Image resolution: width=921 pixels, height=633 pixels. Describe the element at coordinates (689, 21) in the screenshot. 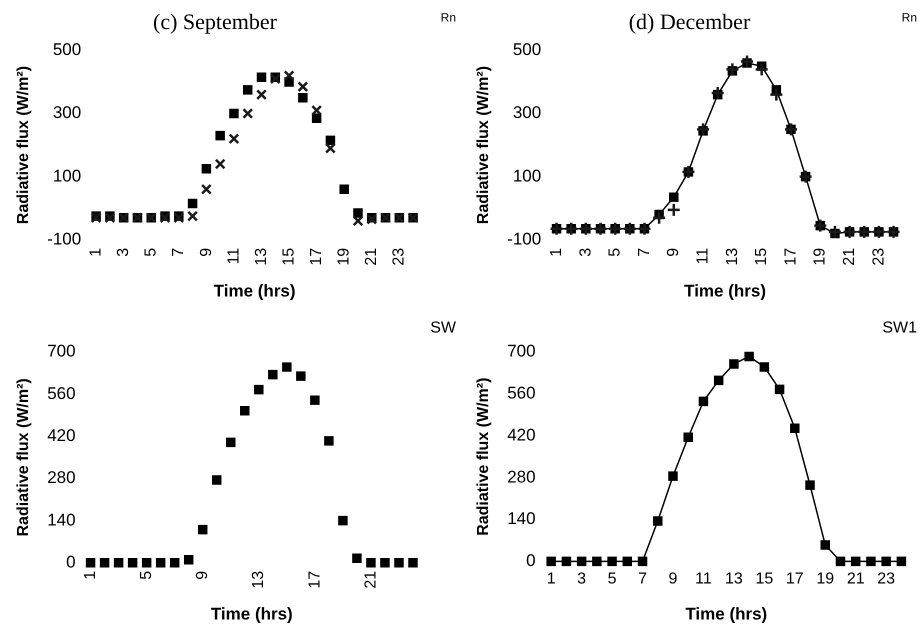

I see `chart-title: (d) December` at that location.